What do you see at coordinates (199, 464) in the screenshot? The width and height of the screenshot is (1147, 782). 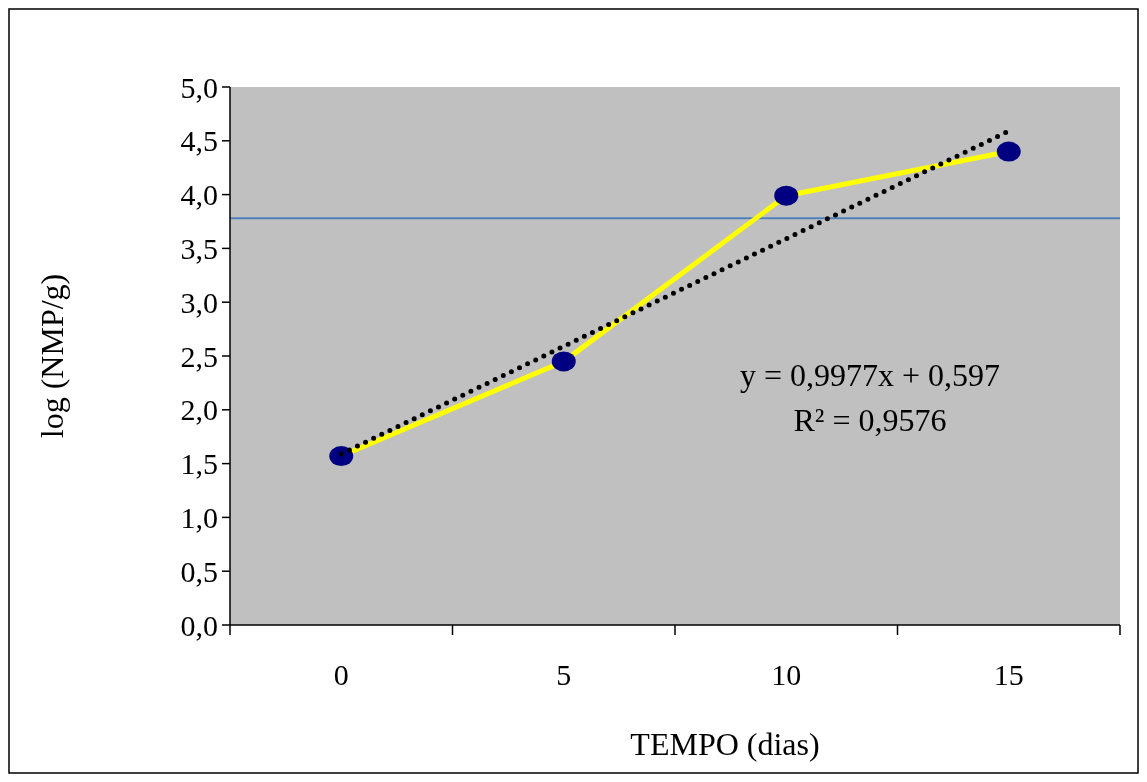 I see `y-tick-label: 1,5` at bounding box center [199, 464].